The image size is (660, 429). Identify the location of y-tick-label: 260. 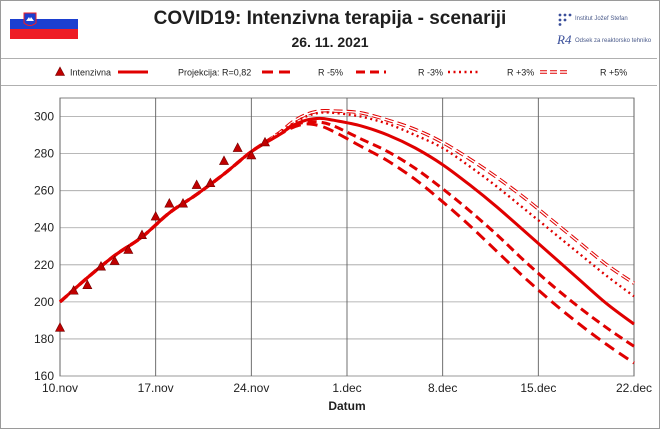
(44, 191).